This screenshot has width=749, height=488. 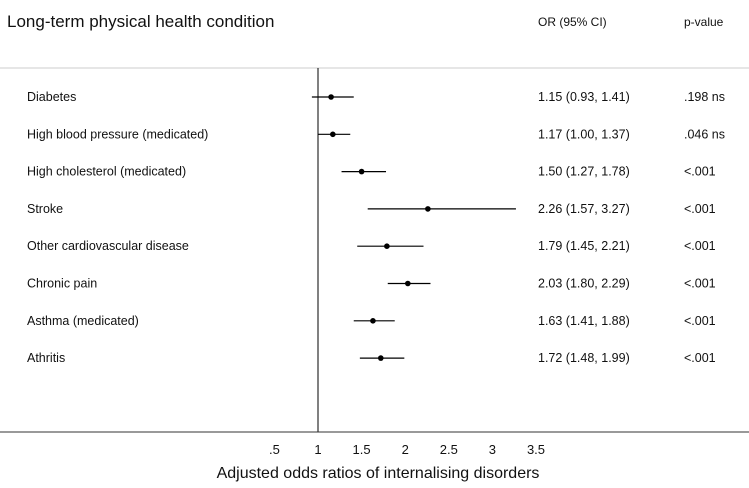 I want to click on or-ci-value: 1.79 (1.45, 2.21), so click(x=584, y=246).